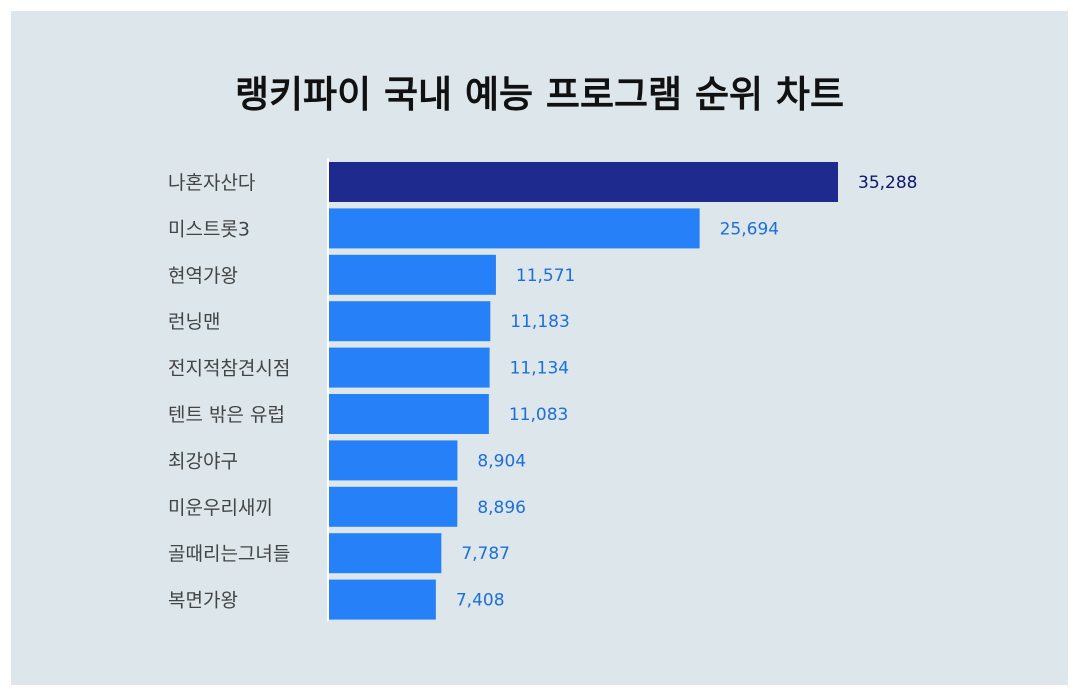 This screenshot has height=696, width=1079. I want to click on category-label: 미운우리새끼, so click(220, 508).